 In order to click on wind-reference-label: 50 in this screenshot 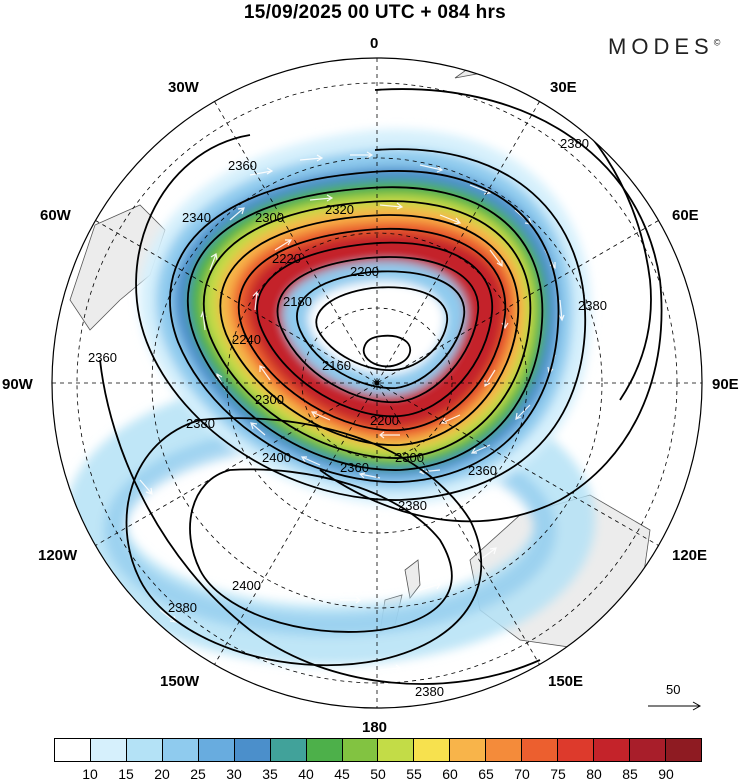, I will do `click(673, 689)`.